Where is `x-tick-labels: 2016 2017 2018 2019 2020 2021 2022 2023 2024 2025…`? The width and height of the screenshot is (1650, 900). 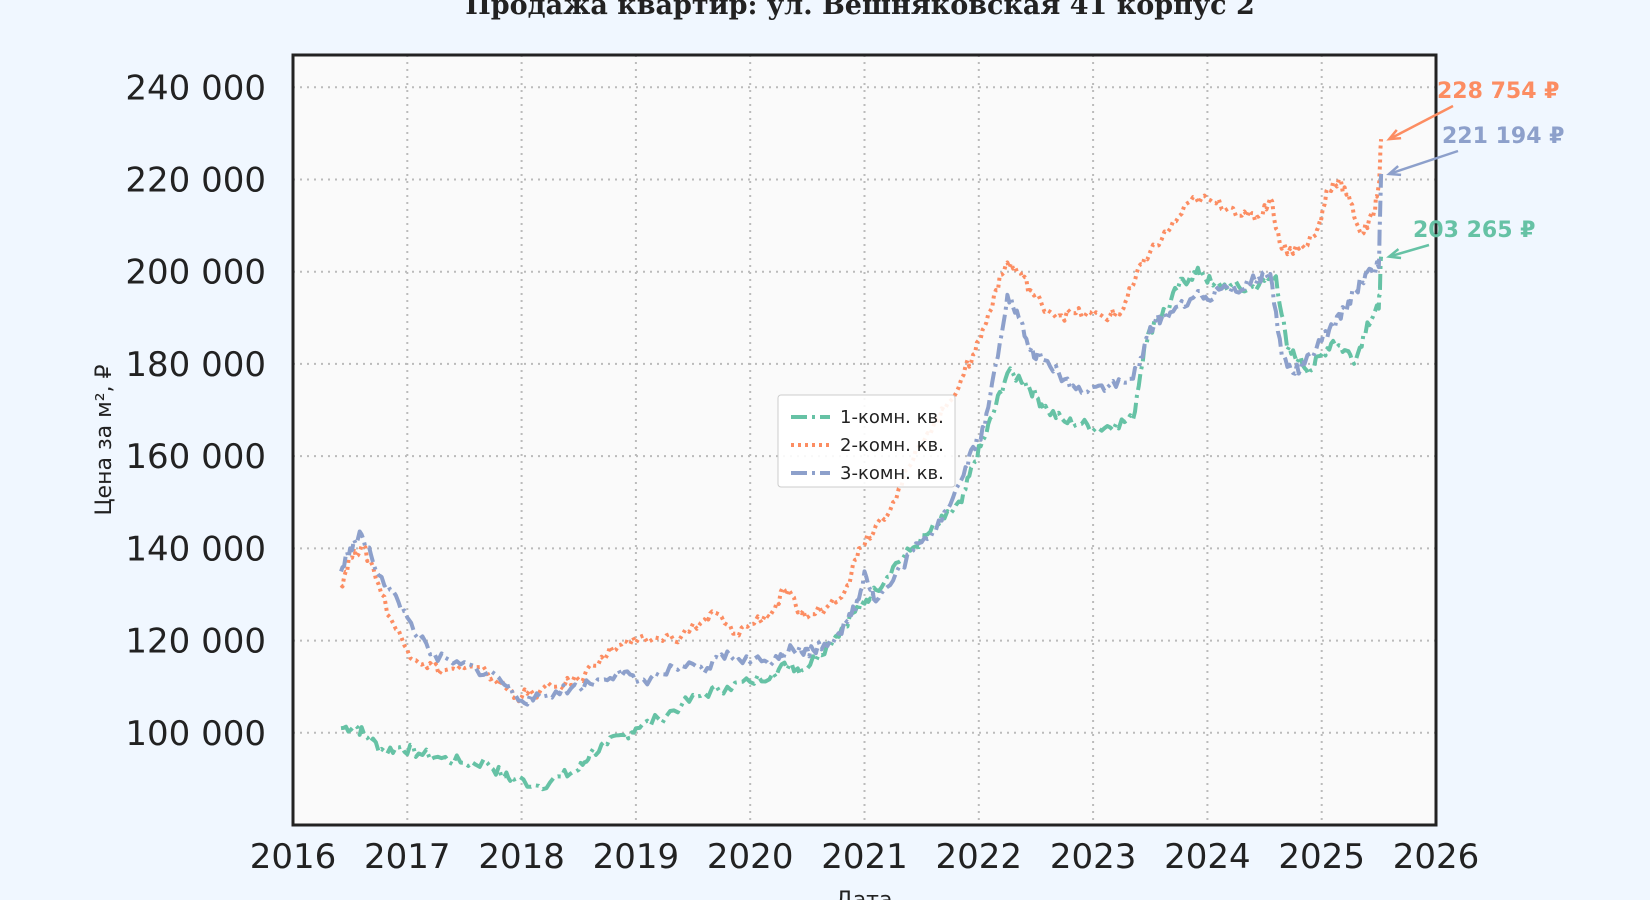
x-tick-labels: 2016 2017 2018 2019 2020 2021 2022 2023 2024 2025… is located at coordinates (865, 857).